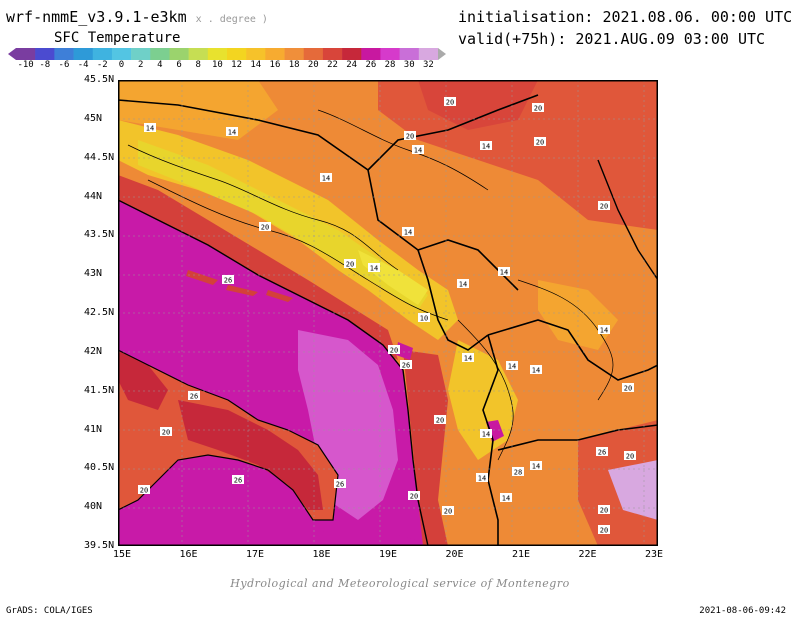 The width and height of the screenshot is (800, 618). I want to click on longitude-label: 17E, so click(255, 554).